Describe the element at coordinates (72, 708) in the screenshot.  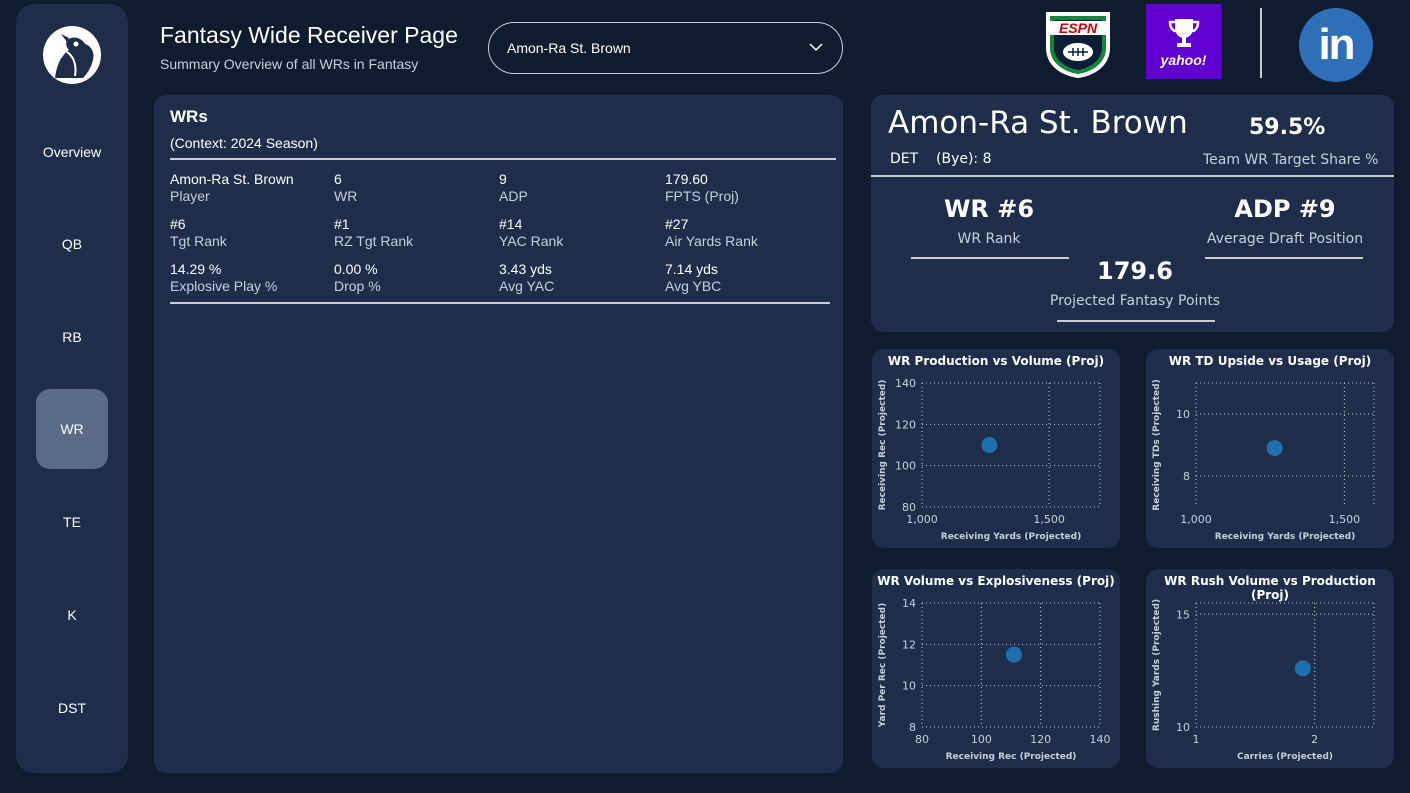
I see `nav-item-dst: DST` at that location.